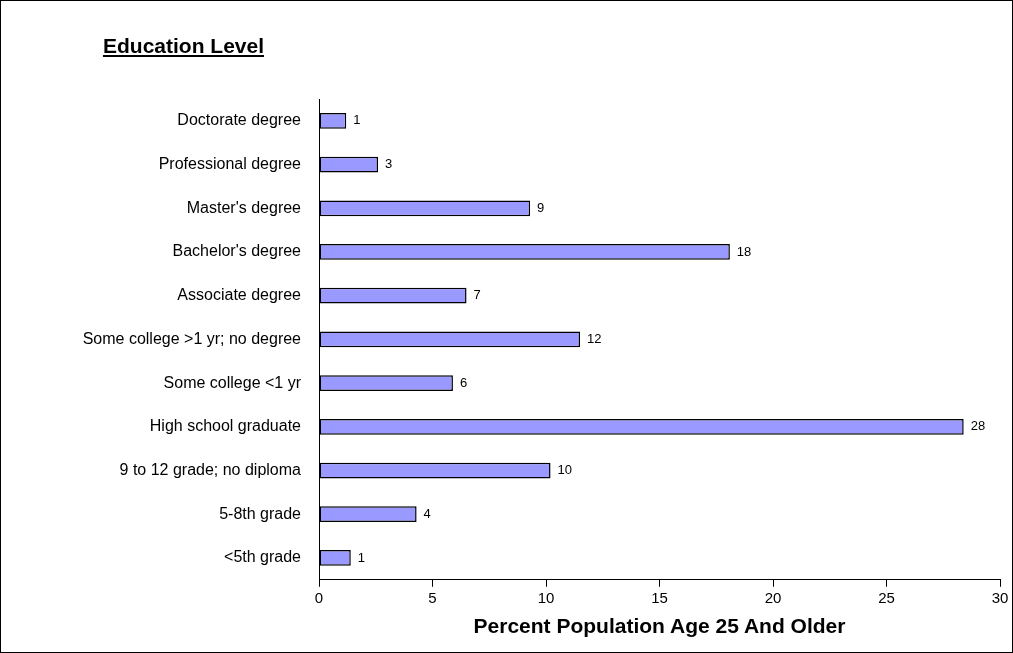  What do you see at coordinates (546, 597) in the screenshot?
I see `x-tick-label: 10` at bounding box center [546, 597].